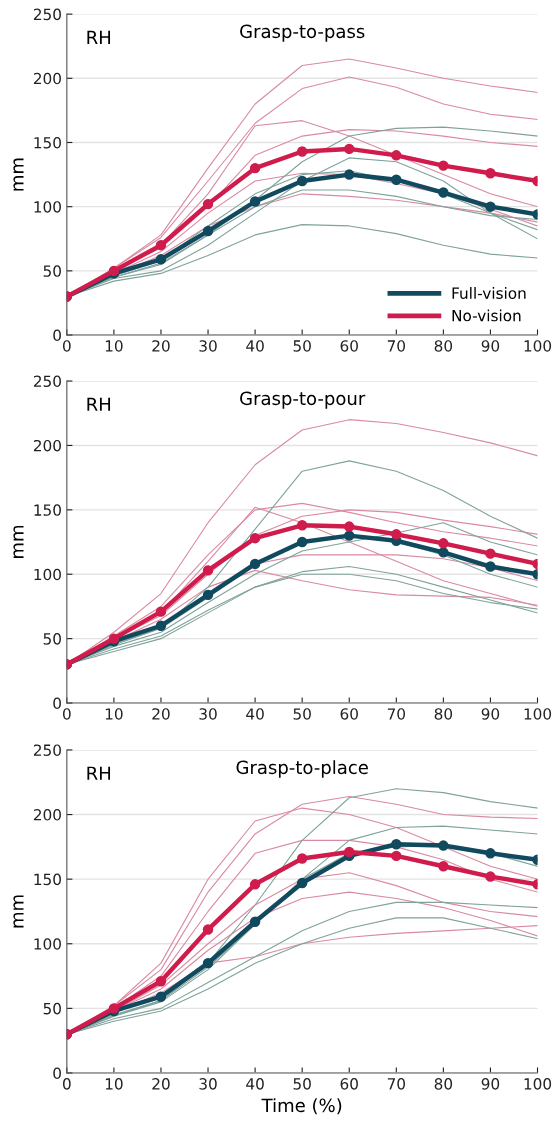 Image resolution: width=557 pixels, height=1122 pixels. I want to click on legend-label: Full-vision, so click(489, 293).